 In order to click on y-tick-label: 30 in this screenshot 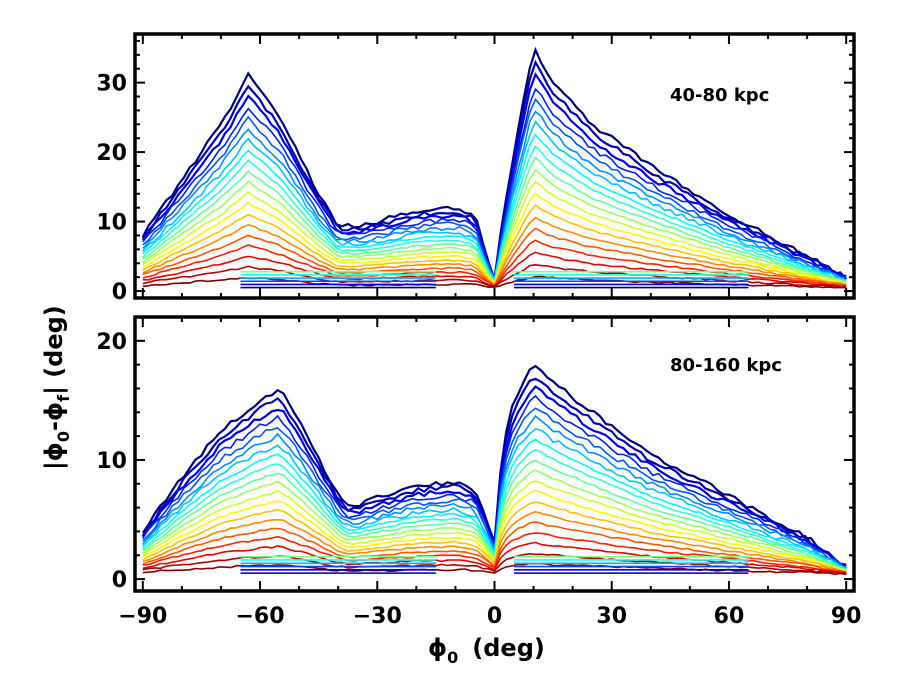, I will do `click(111, 84)`.